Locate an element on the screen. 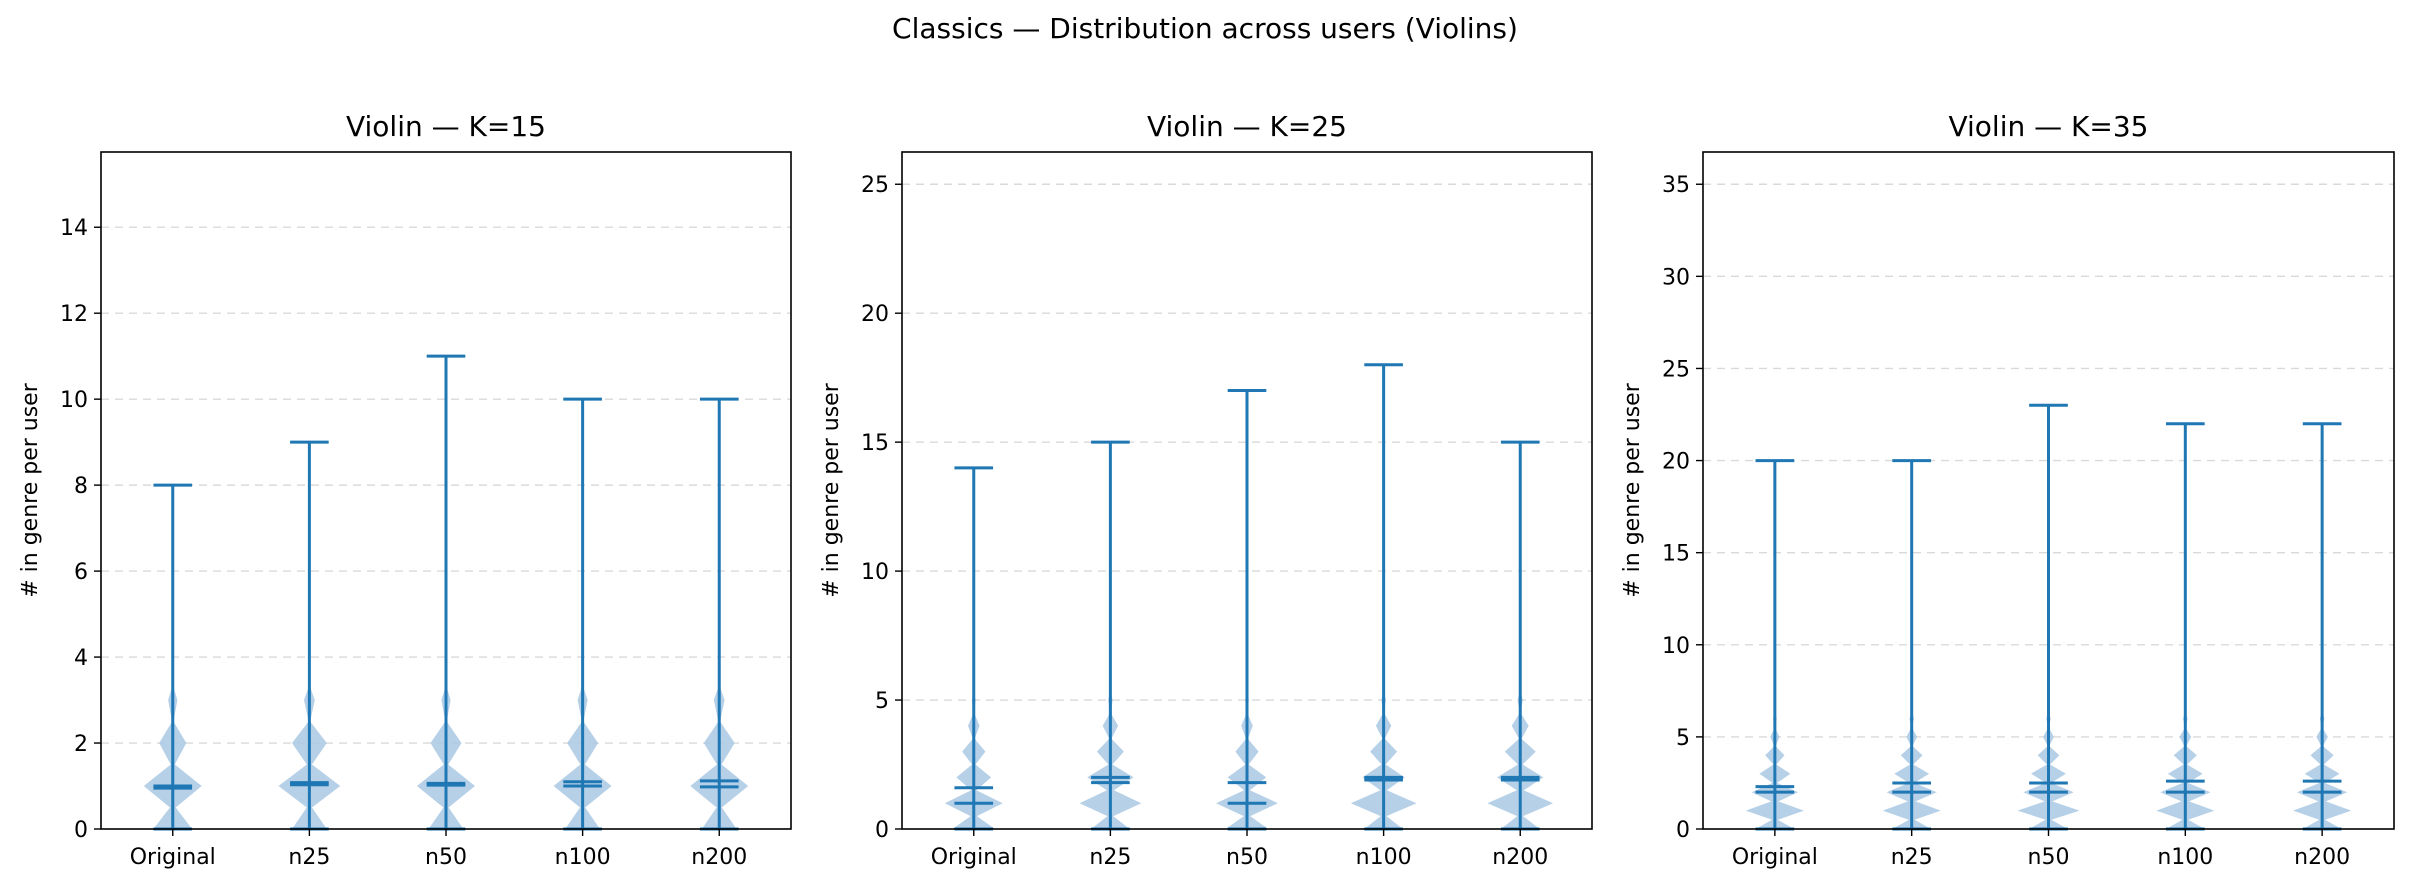  y-tick-label: 4 is located at coordinates (81, 658).